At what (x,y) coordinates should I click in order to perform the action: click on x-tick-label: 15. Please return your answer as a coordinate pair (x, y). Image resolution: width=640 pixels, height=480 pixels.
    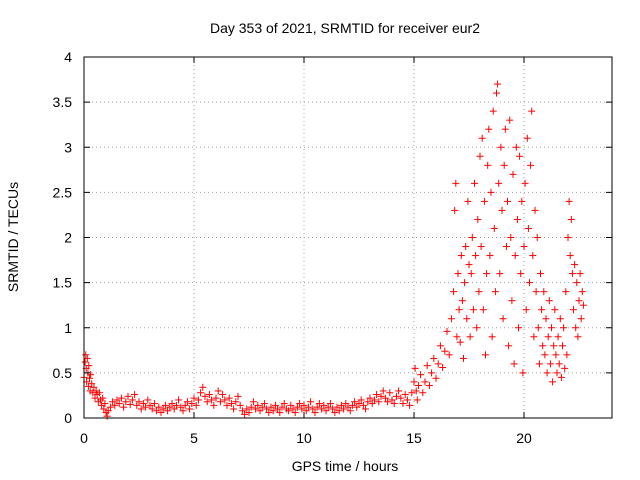
    Looking at the image, I should click on (414, 438).